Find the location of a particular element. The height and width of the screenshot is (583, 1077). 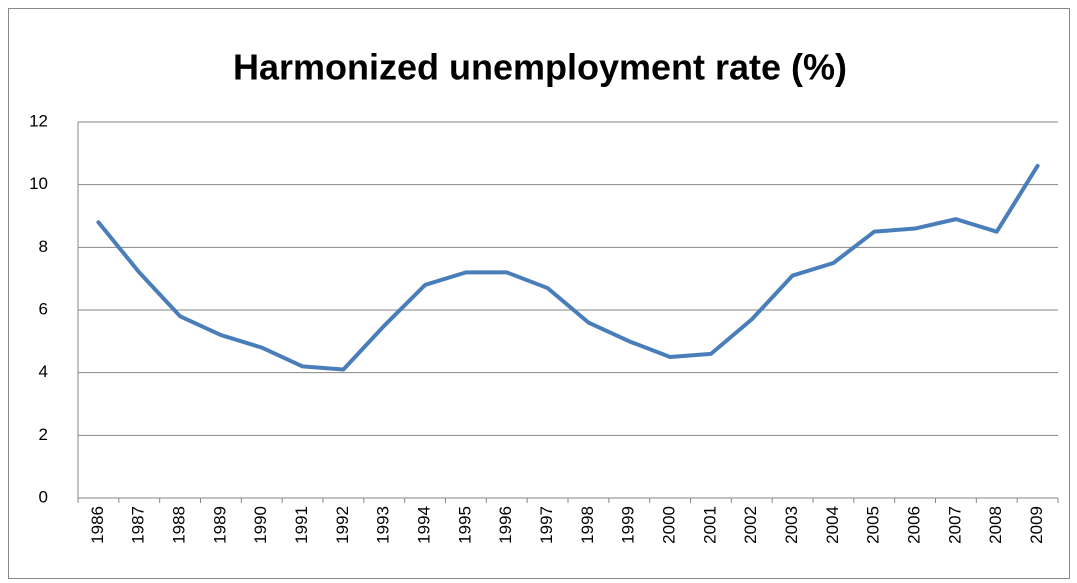

x-tick-label: 1999 is located at coordinates (628, 525).